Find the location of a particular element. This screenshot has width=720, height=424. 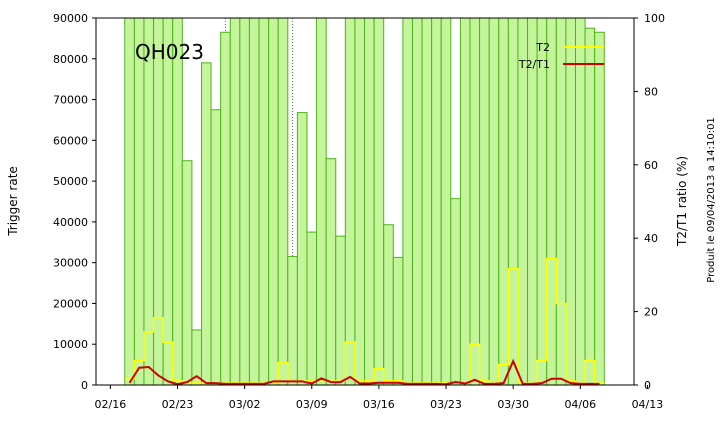

left-axis-tick-label: 60000 is located at coordinates (70, 140).